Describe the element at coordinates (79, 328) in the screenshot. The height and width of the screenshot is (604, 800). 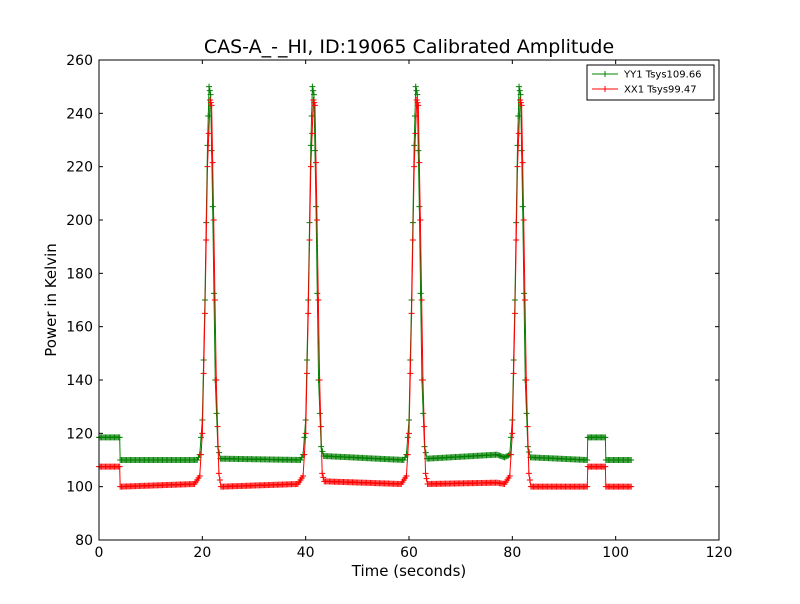
I see `y-tick-label: 160` at that location.